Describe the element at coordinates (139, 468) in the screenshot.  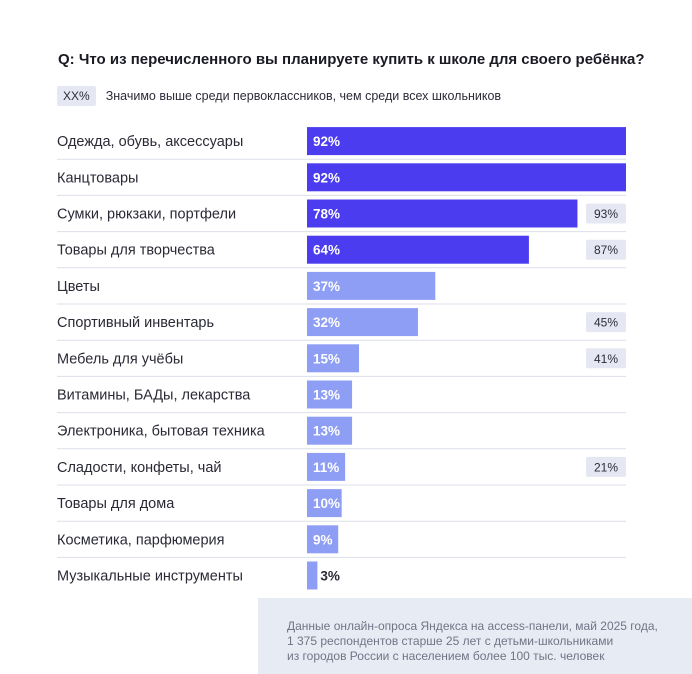
I see `category-label: Сладости, конфеты, чай` at that location.